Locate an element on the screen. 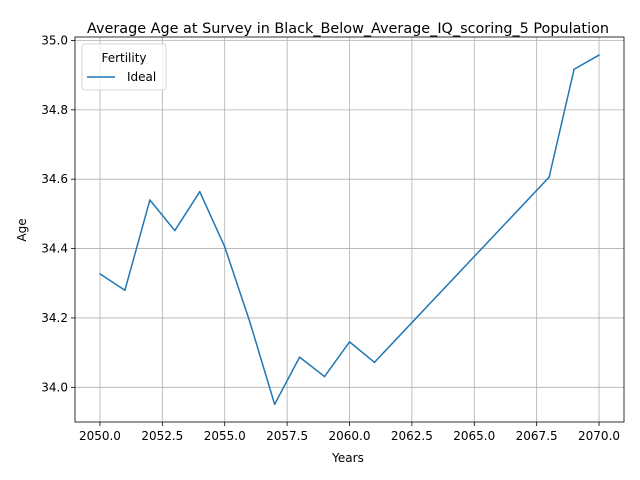  x-tick-label-8: 2070.0 is located at coordinates (599, 436).